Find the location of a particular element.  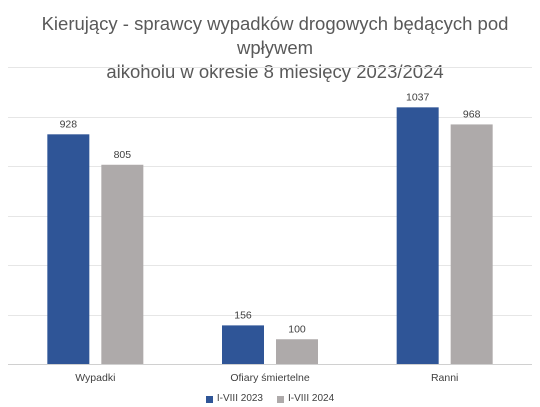

data-label: 805 is located at coordinates (123, 155).